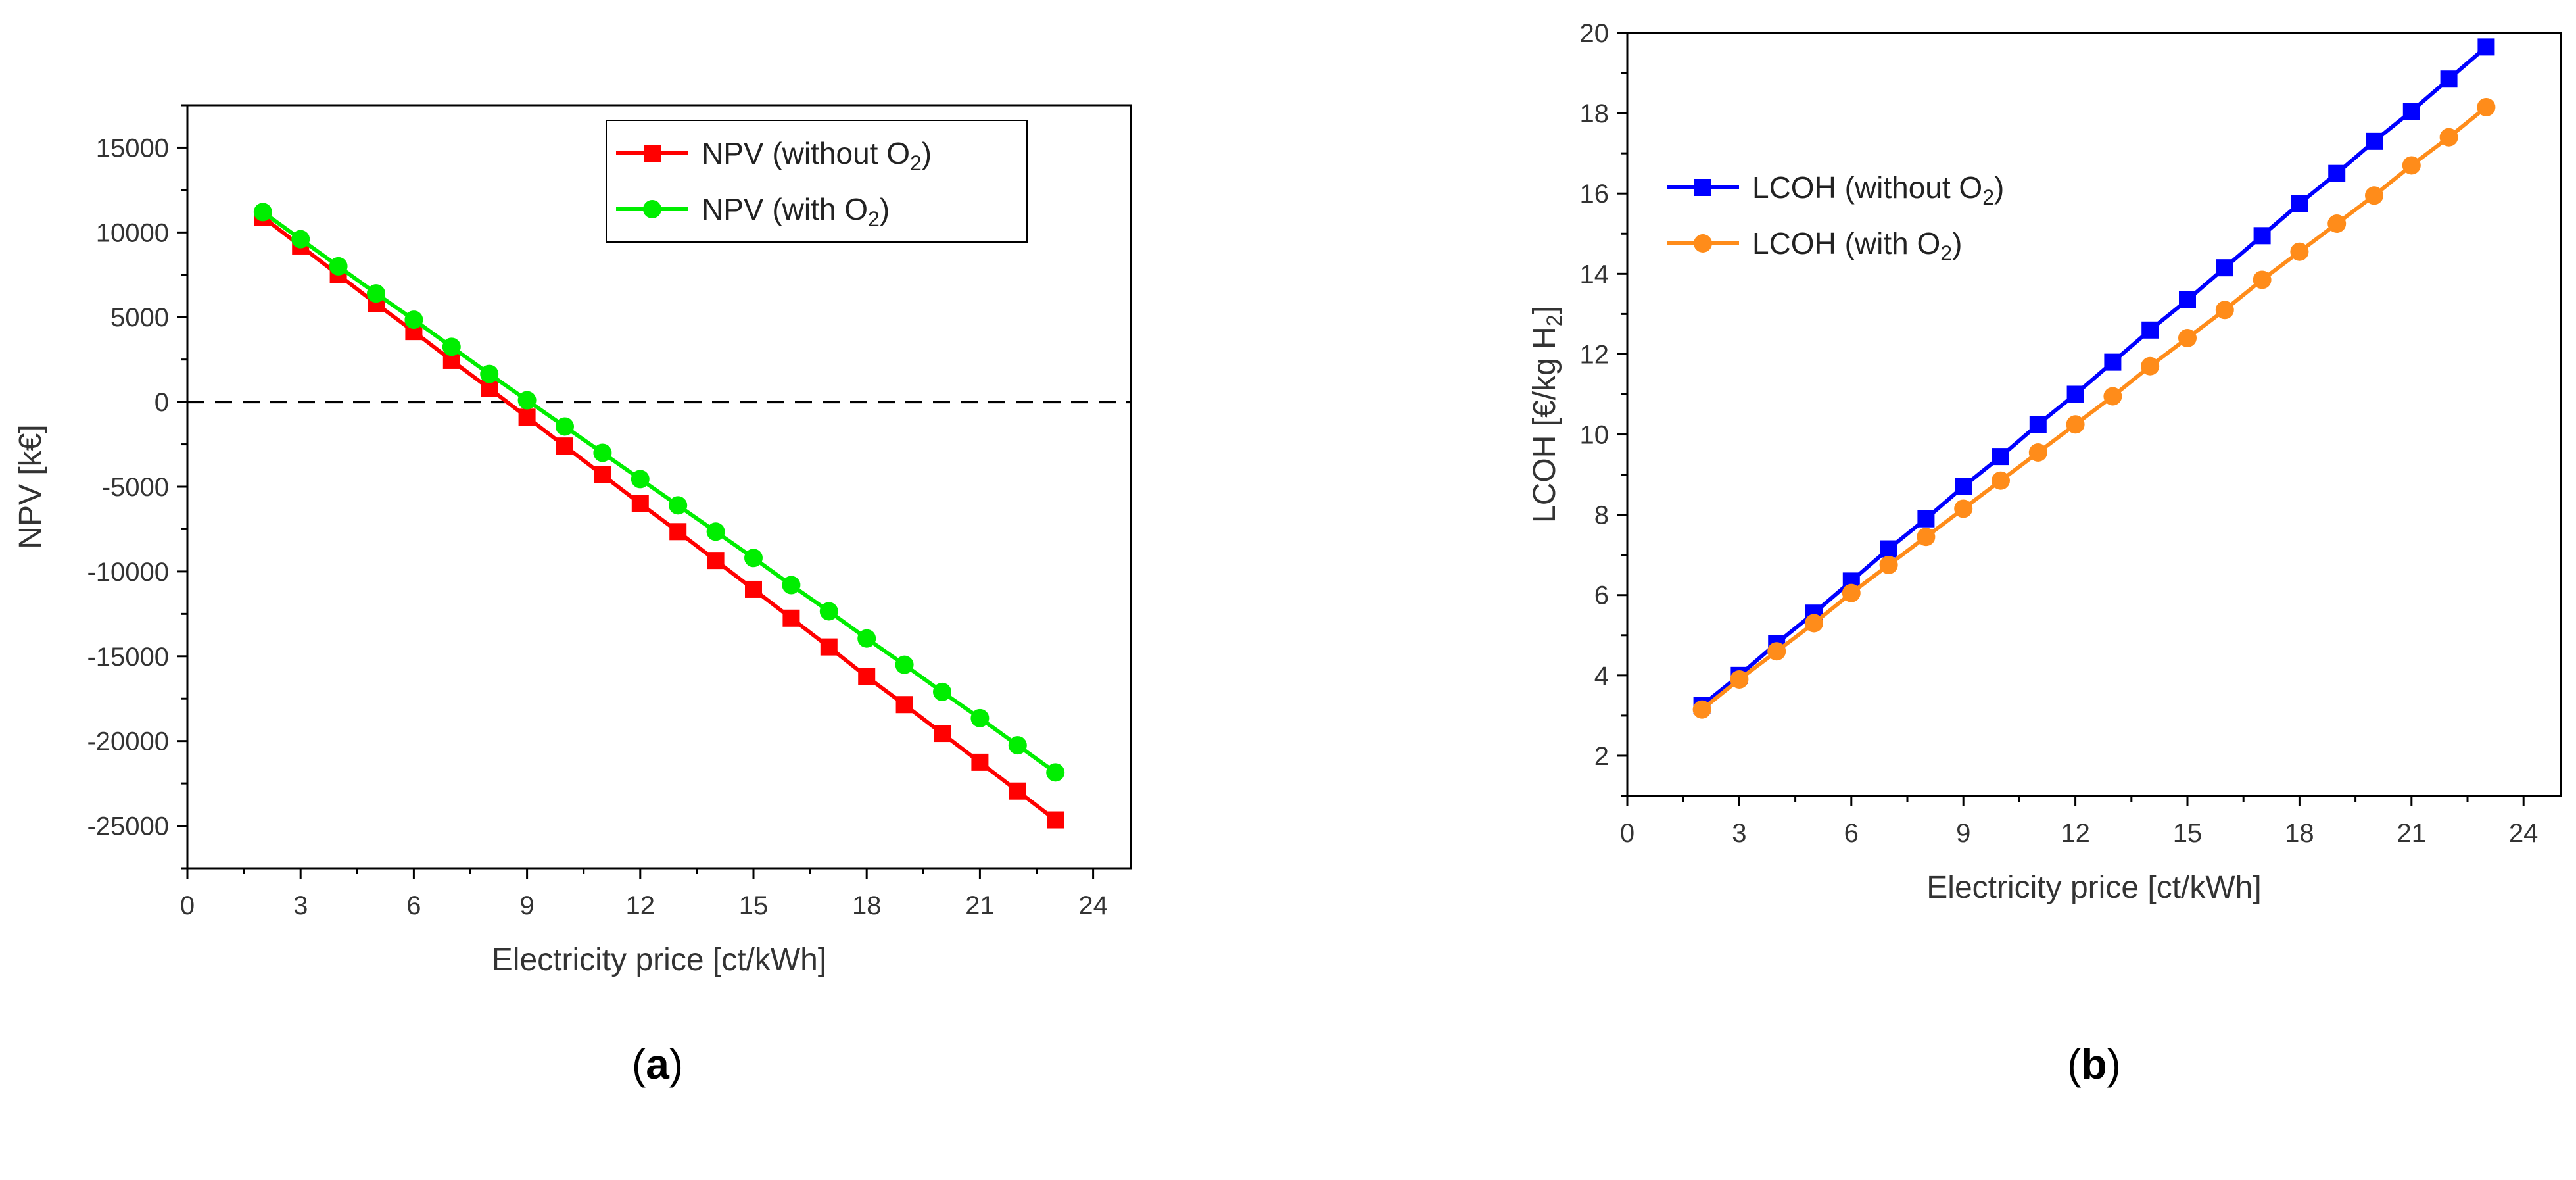  What do you see at coordinates (128, 826) in the screenshot?
I see `y-tick-label: -25000` at bounding box center [128, 826].